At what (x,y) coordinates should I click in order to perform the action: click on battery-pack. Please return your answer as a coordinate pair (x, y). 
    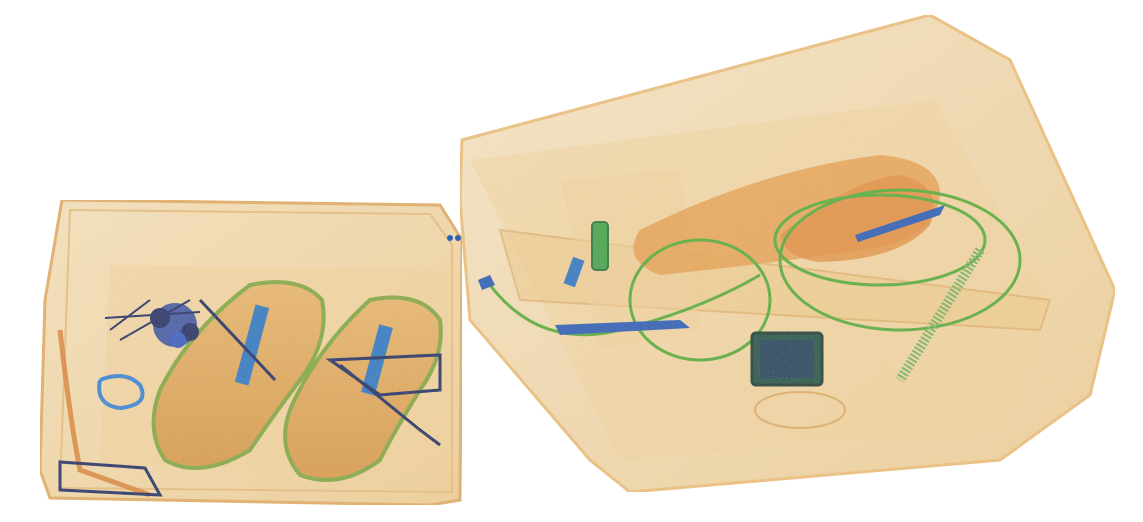
    Looking at the image, I should click on (787, 359).